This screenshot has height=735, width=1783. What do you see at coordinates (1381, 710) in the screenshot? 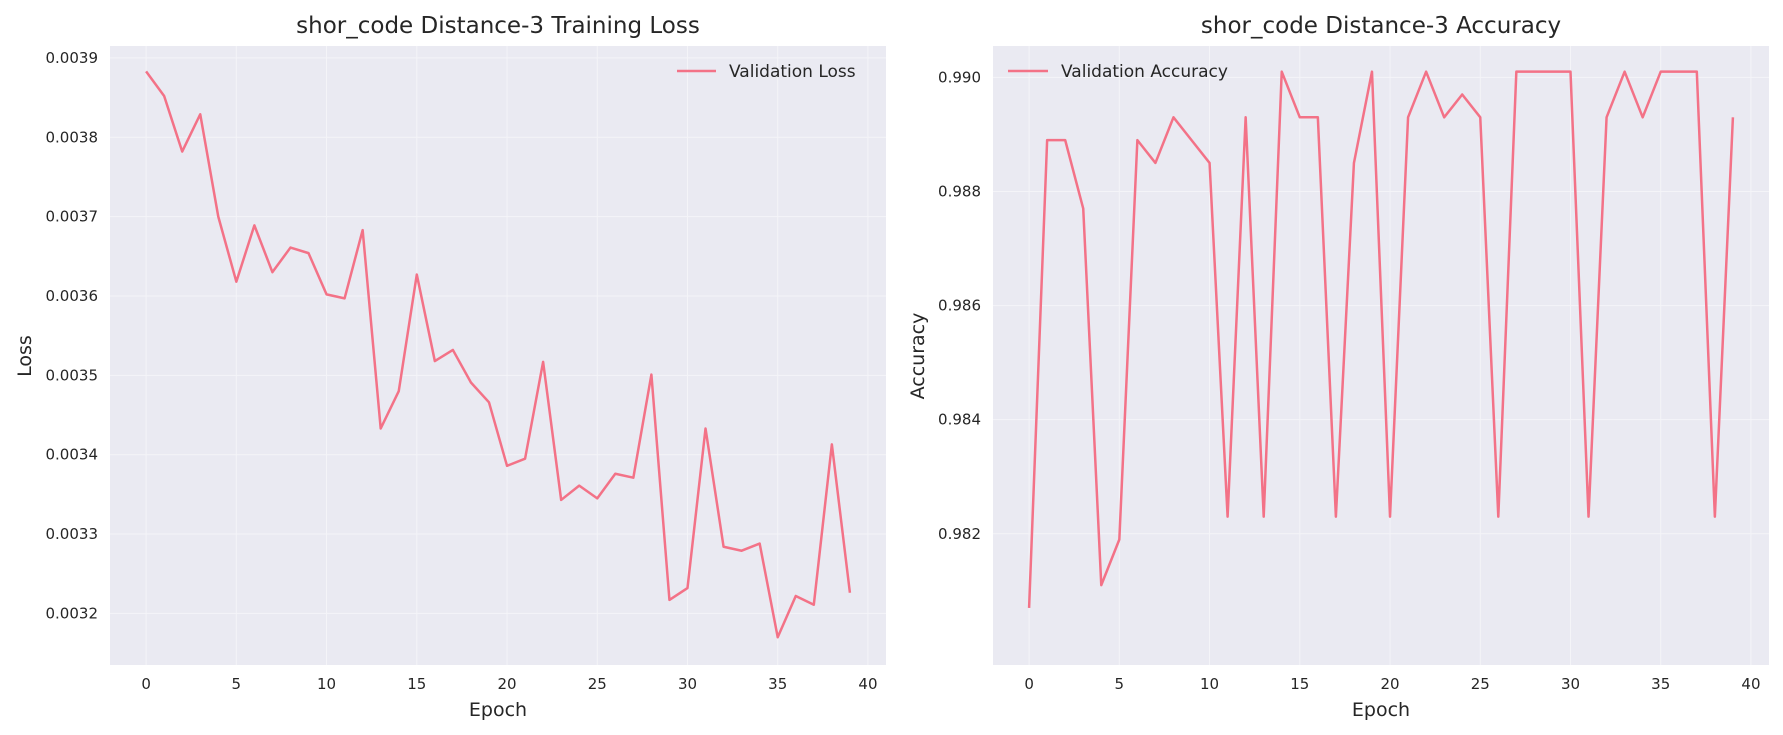
I see `accuracy-x-axis-label: Epoch` at bounding box center [1381, 710].